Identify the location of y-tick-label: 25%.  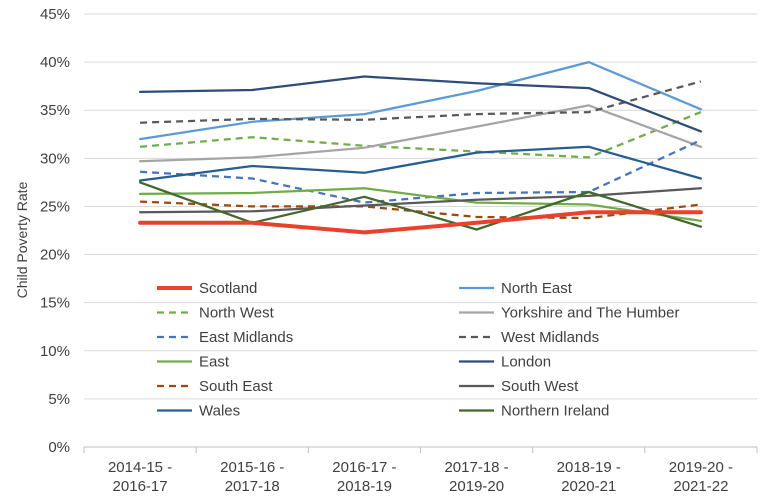
(55, 206).